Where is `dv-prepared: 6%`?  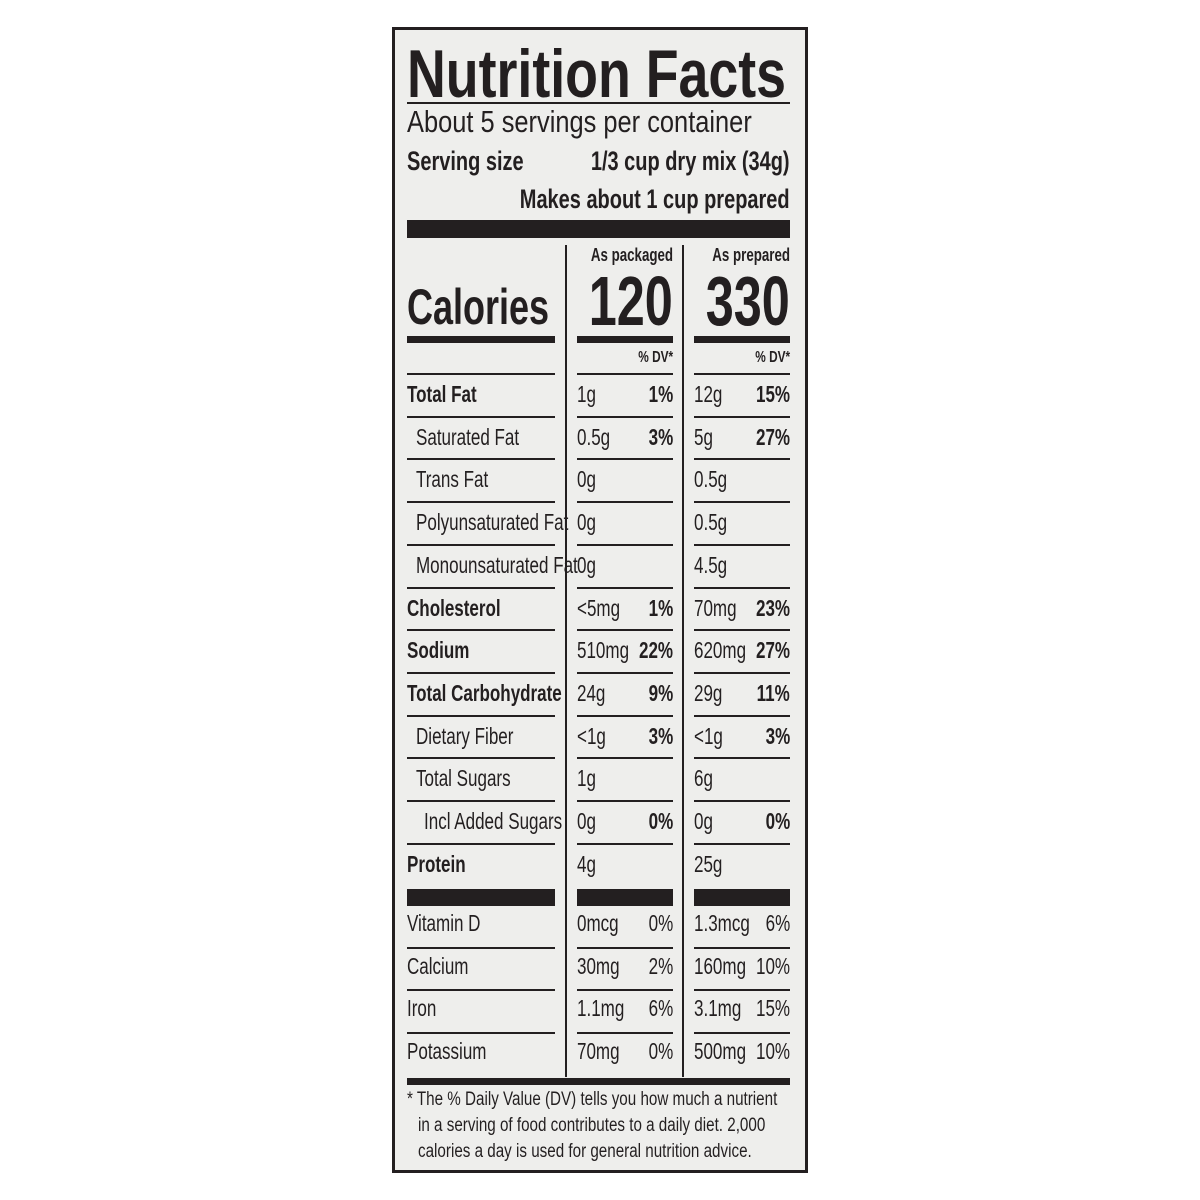
dv-prepared: 6% is located at coordinates (777, 923).